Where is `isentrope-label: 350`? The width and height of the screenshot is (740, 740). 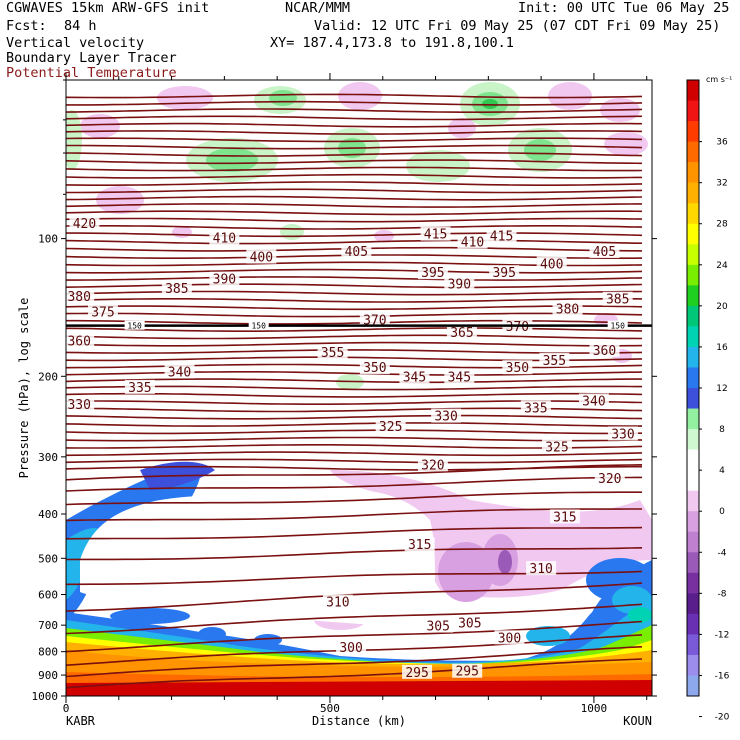 isentrope-label: 350 is located at coordinates (374, 368).